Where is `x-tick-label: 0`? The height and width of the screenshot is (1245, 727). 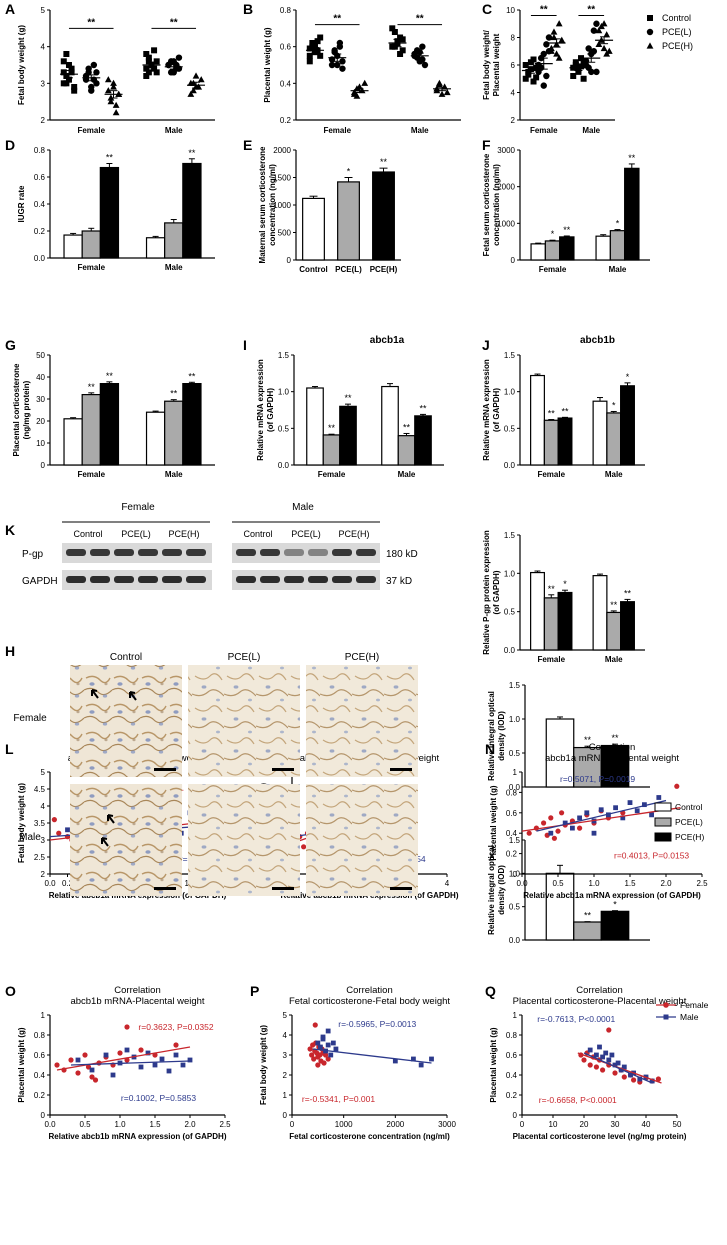
x-tick-label: 0 is located at coordinates (522, 1124).